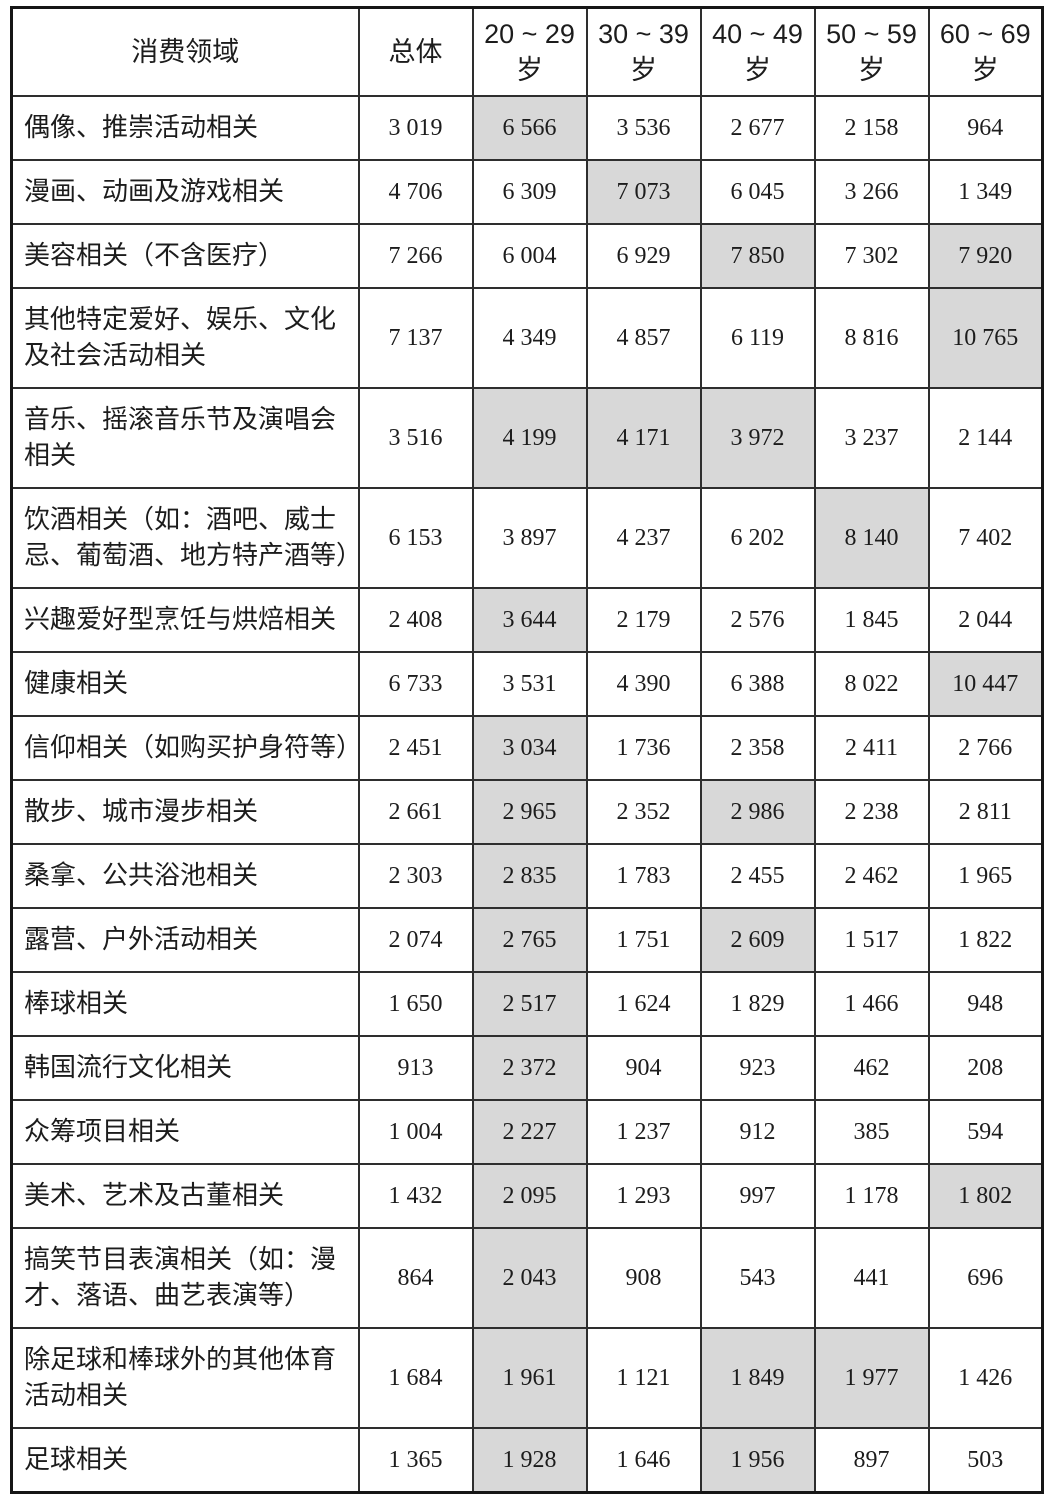 This screenshot has width=1051, height=1500. I want to click on value-cell: 1 432, so click(415, 1195).